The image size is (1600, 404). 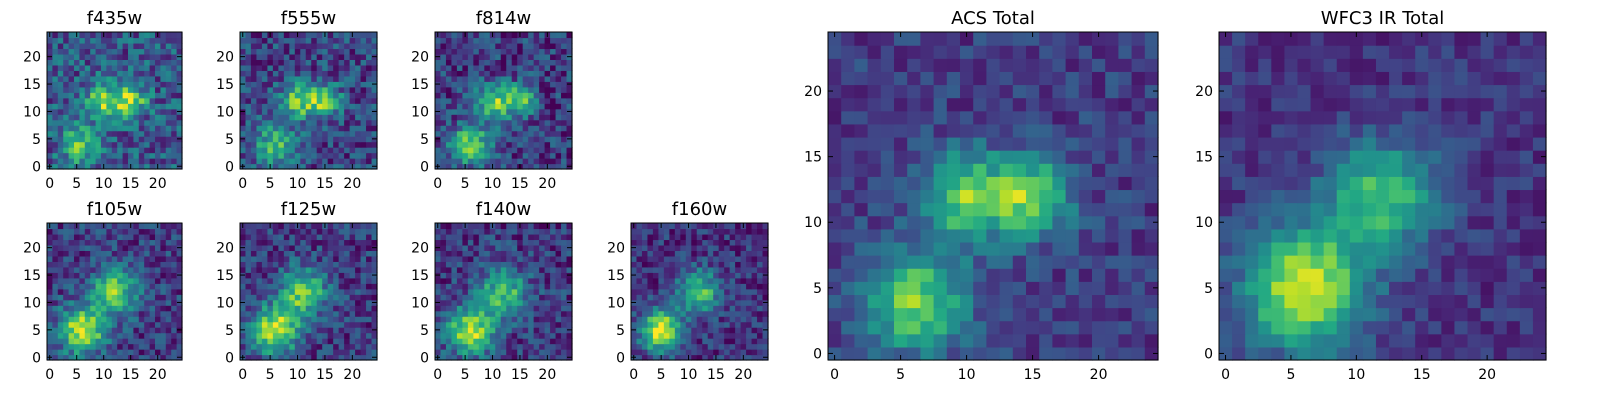 What do you see at coordinates (131, 184) in the screenshot?
I see `x-tick-label: 15` at bounding box center [131, 184].